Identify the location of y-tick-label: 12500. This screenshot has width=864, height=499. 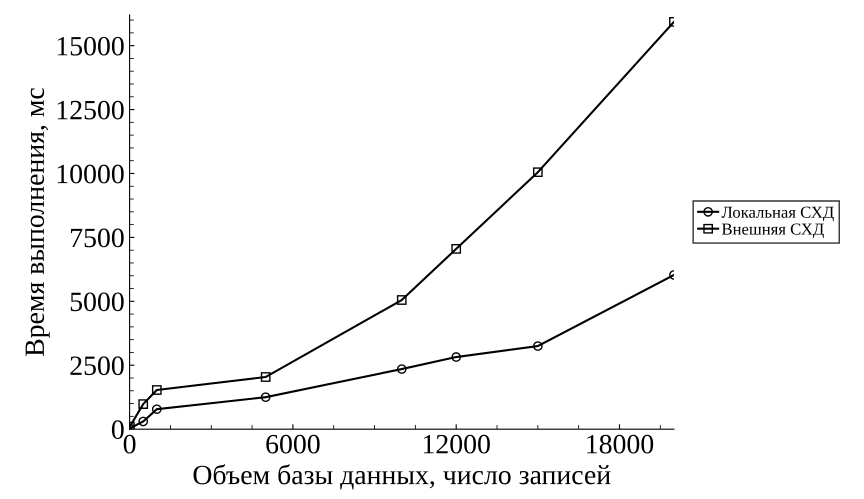
(91, 110).